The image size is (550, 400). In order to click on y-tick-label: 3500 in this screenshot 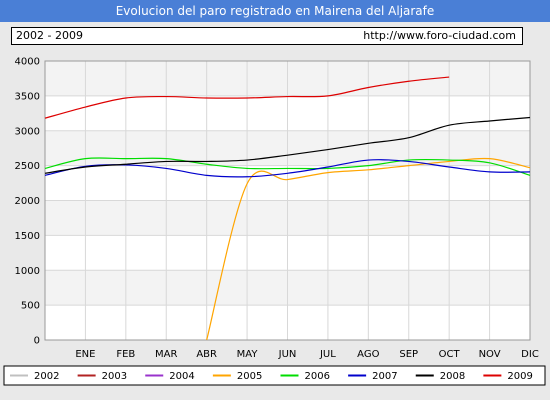, I will do `click(27, 96)`.